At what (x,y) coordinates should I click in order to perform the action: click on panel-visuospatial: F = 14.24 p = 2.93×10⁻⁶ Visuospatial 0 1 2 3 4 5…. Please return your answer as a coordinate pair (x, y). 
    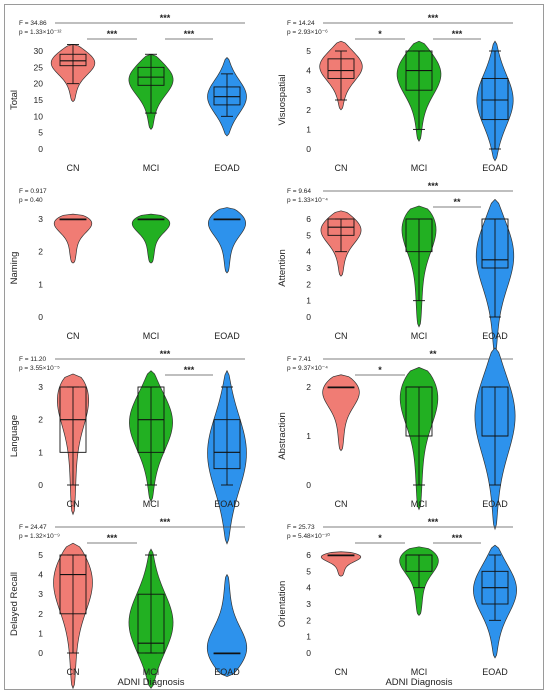
    Looking at the image, I should click on (395, 93).